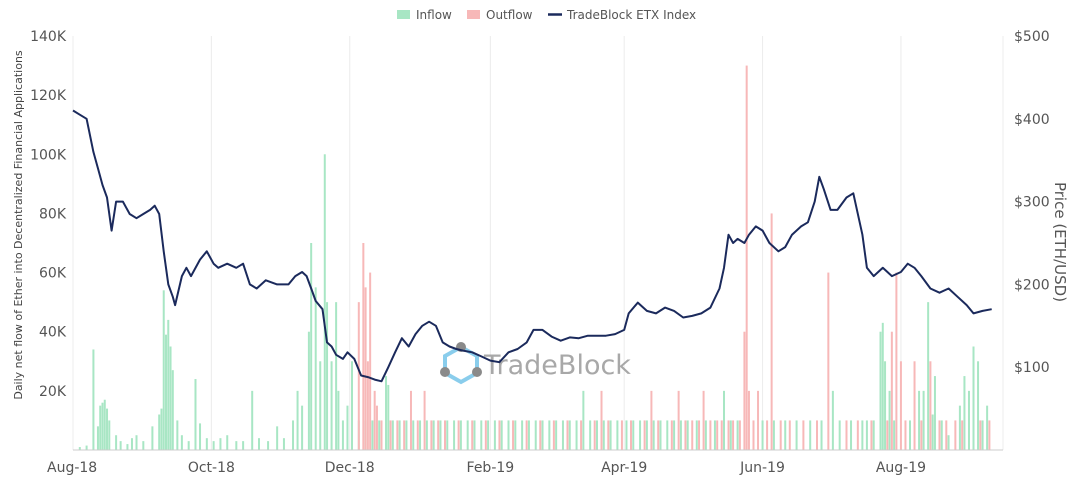 The image size is (1080, 481). Describe the element at coordinates (509, 15) in the screenshot. I see `legend-label-outflow: Outflow` at that location.